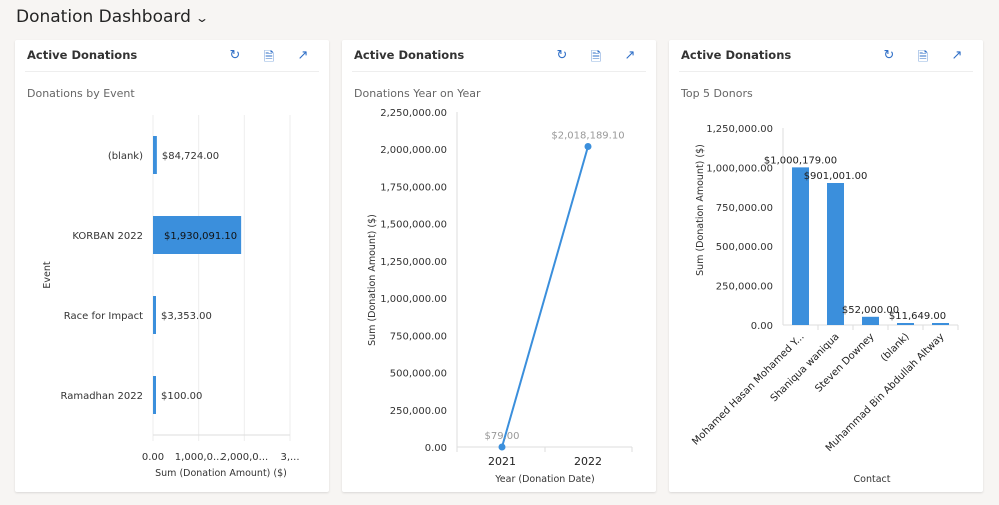 The height and width of the screenshot is (505, 999). Describe the element at coordinates (895, 347) in the screenshot. I see `x-tick-label: (blank)` at that location.